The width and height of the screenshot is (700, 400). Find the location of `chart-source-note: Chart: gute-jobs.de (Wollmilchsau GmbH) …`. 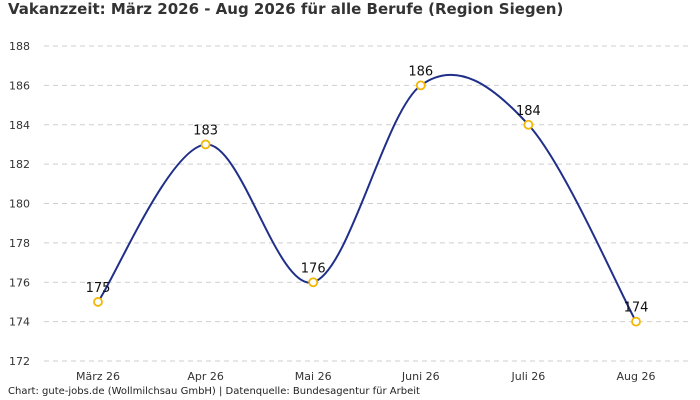

chart-source-note: Chart: gute-jobs.de (Wollmilchsau GmbH) … is located at coordinates (214, 391).